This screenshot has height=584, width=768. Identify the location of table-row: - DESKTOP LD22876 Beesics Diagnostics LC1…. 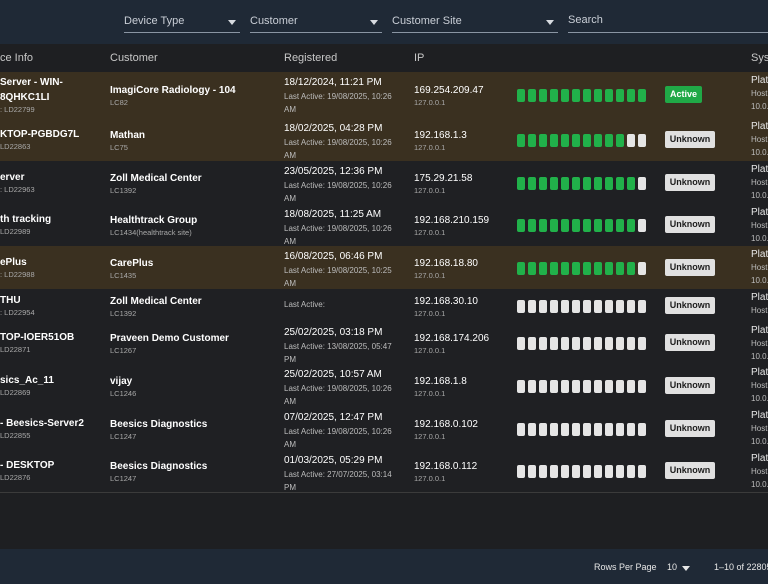
(384, 471).